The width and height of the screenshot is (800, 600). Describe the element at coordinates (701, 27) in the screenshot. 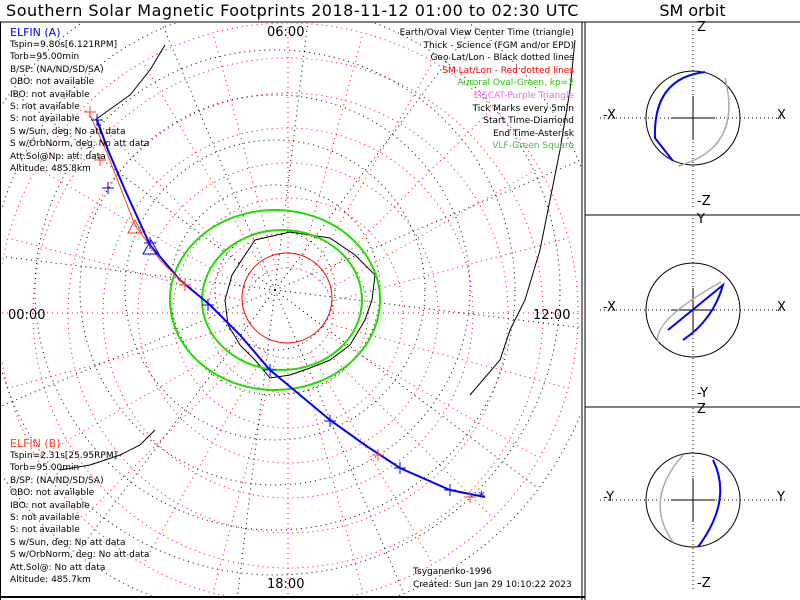

I see `orbit-axis-label-top: Z` at that location.